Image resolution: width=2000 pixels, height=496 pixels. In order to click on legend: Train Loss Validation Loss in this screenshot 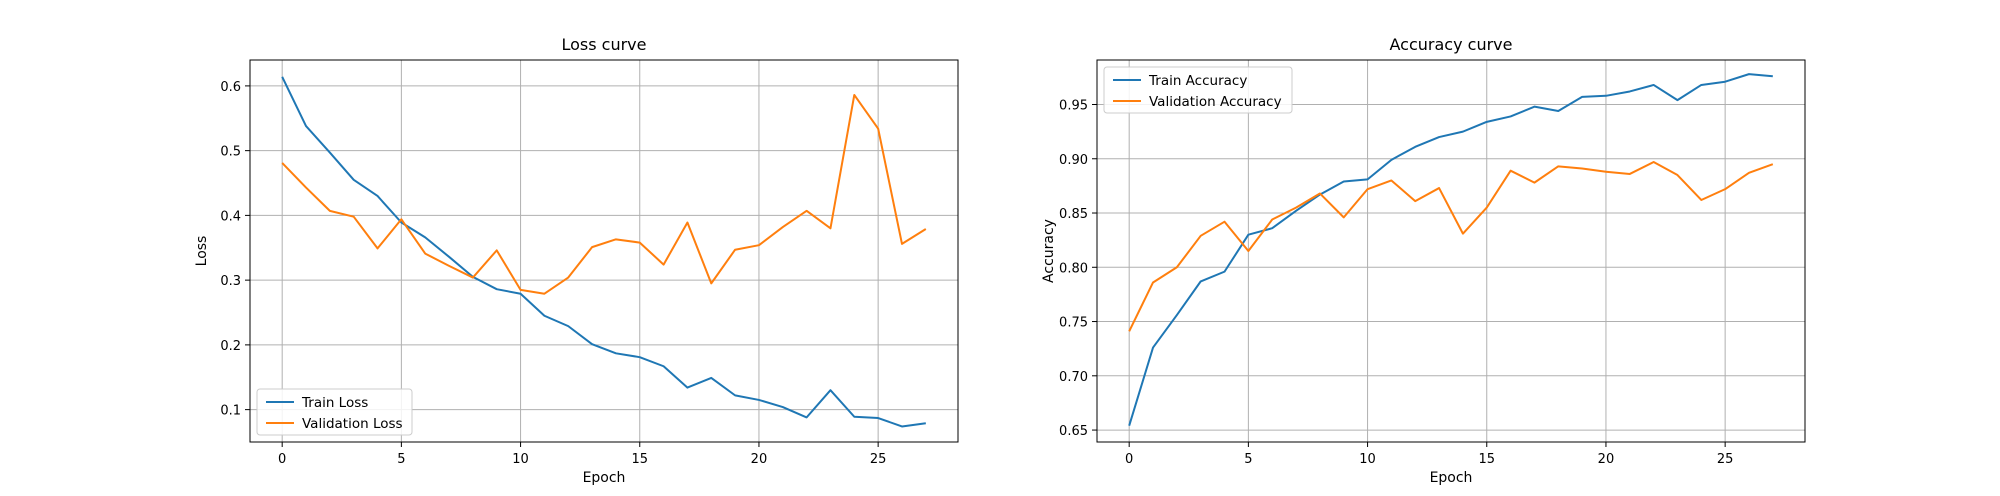, I will do `click(334, 412)`.